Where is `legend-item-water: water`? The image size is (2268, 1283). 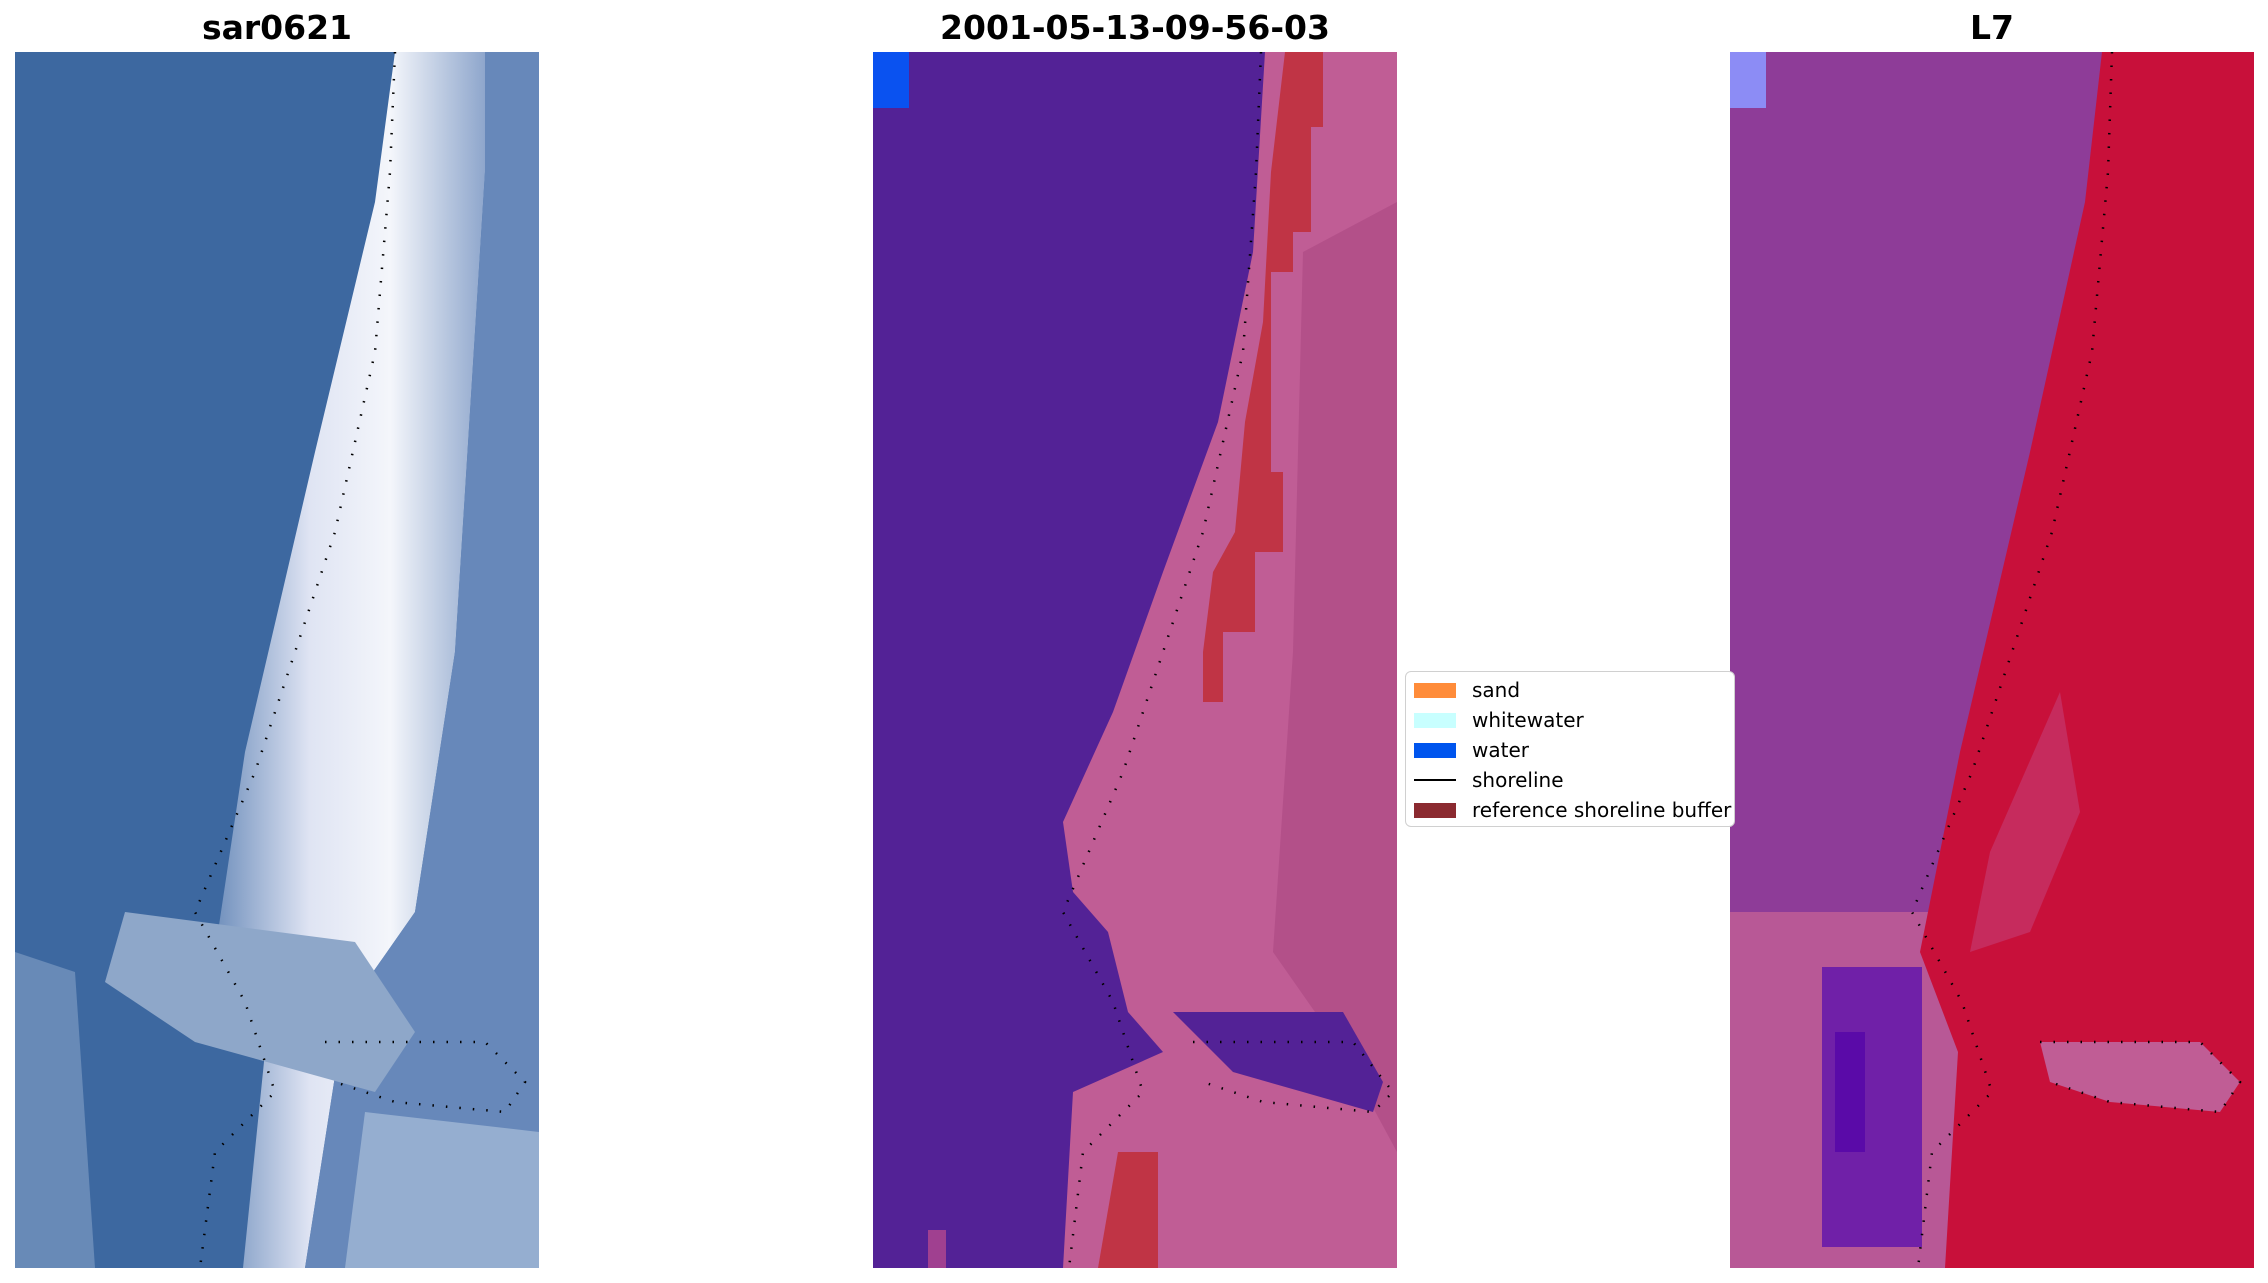
legend-item-water: water is located at coordinates (1471, 750).